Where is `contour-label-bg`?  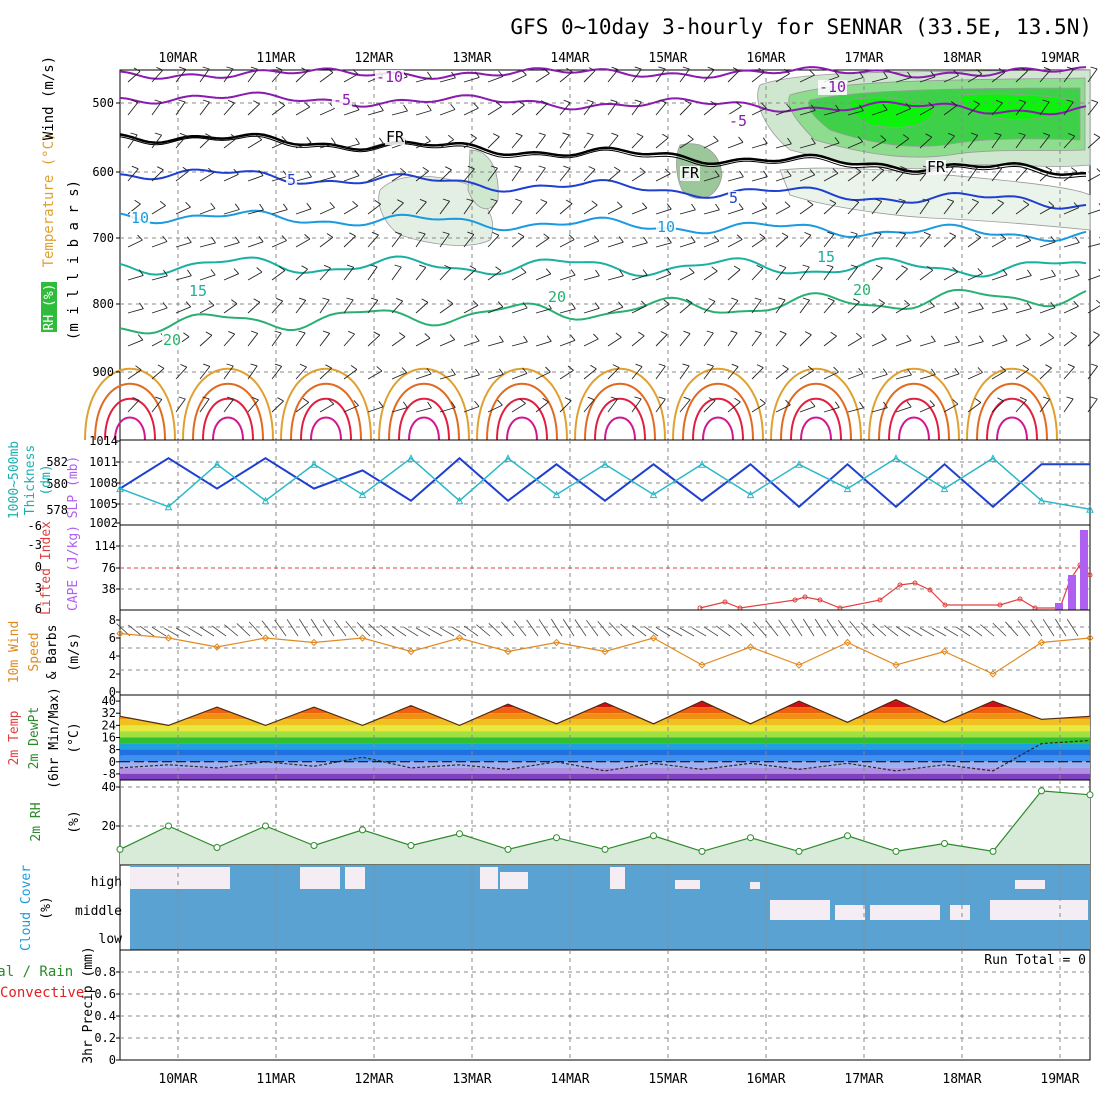 contour-label-bg is located at coordinates (198, 291).